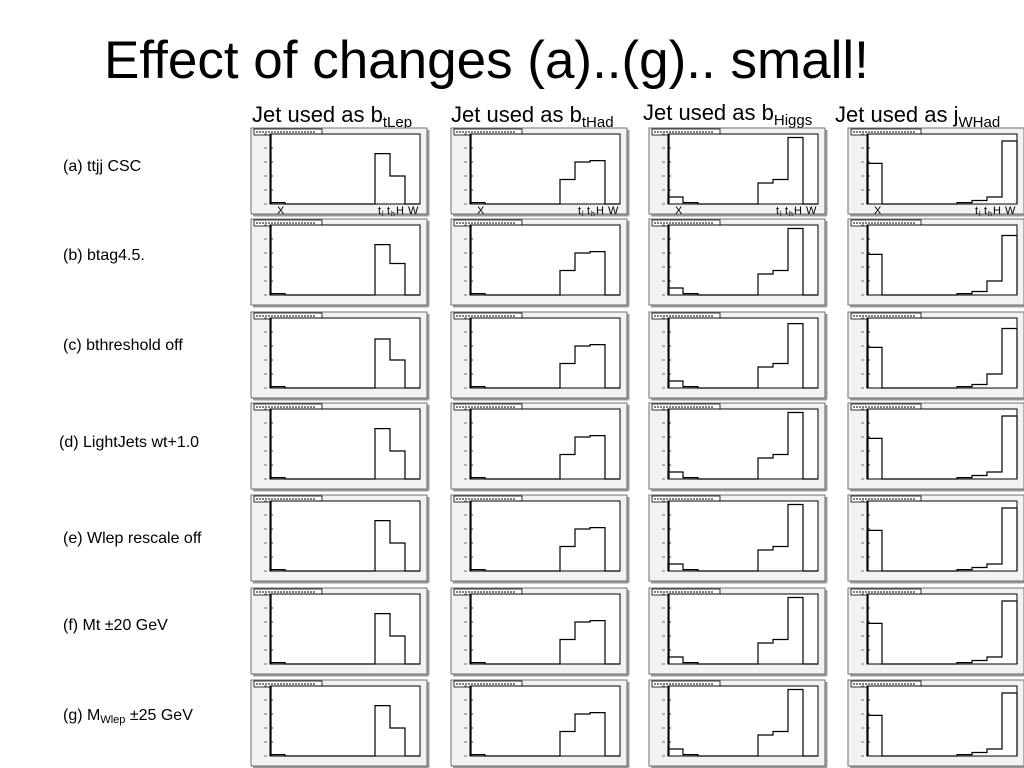 The height and width of the screenshot is (768, 1024). I want to click on row-label-c: (c) bthreshold off, so click(123, 345).